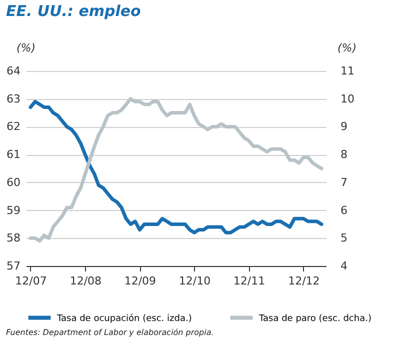 Image resolution: width=403 pixels, height=338 pixels. I want to click on y-tick-label: 57, so click(13, 266).